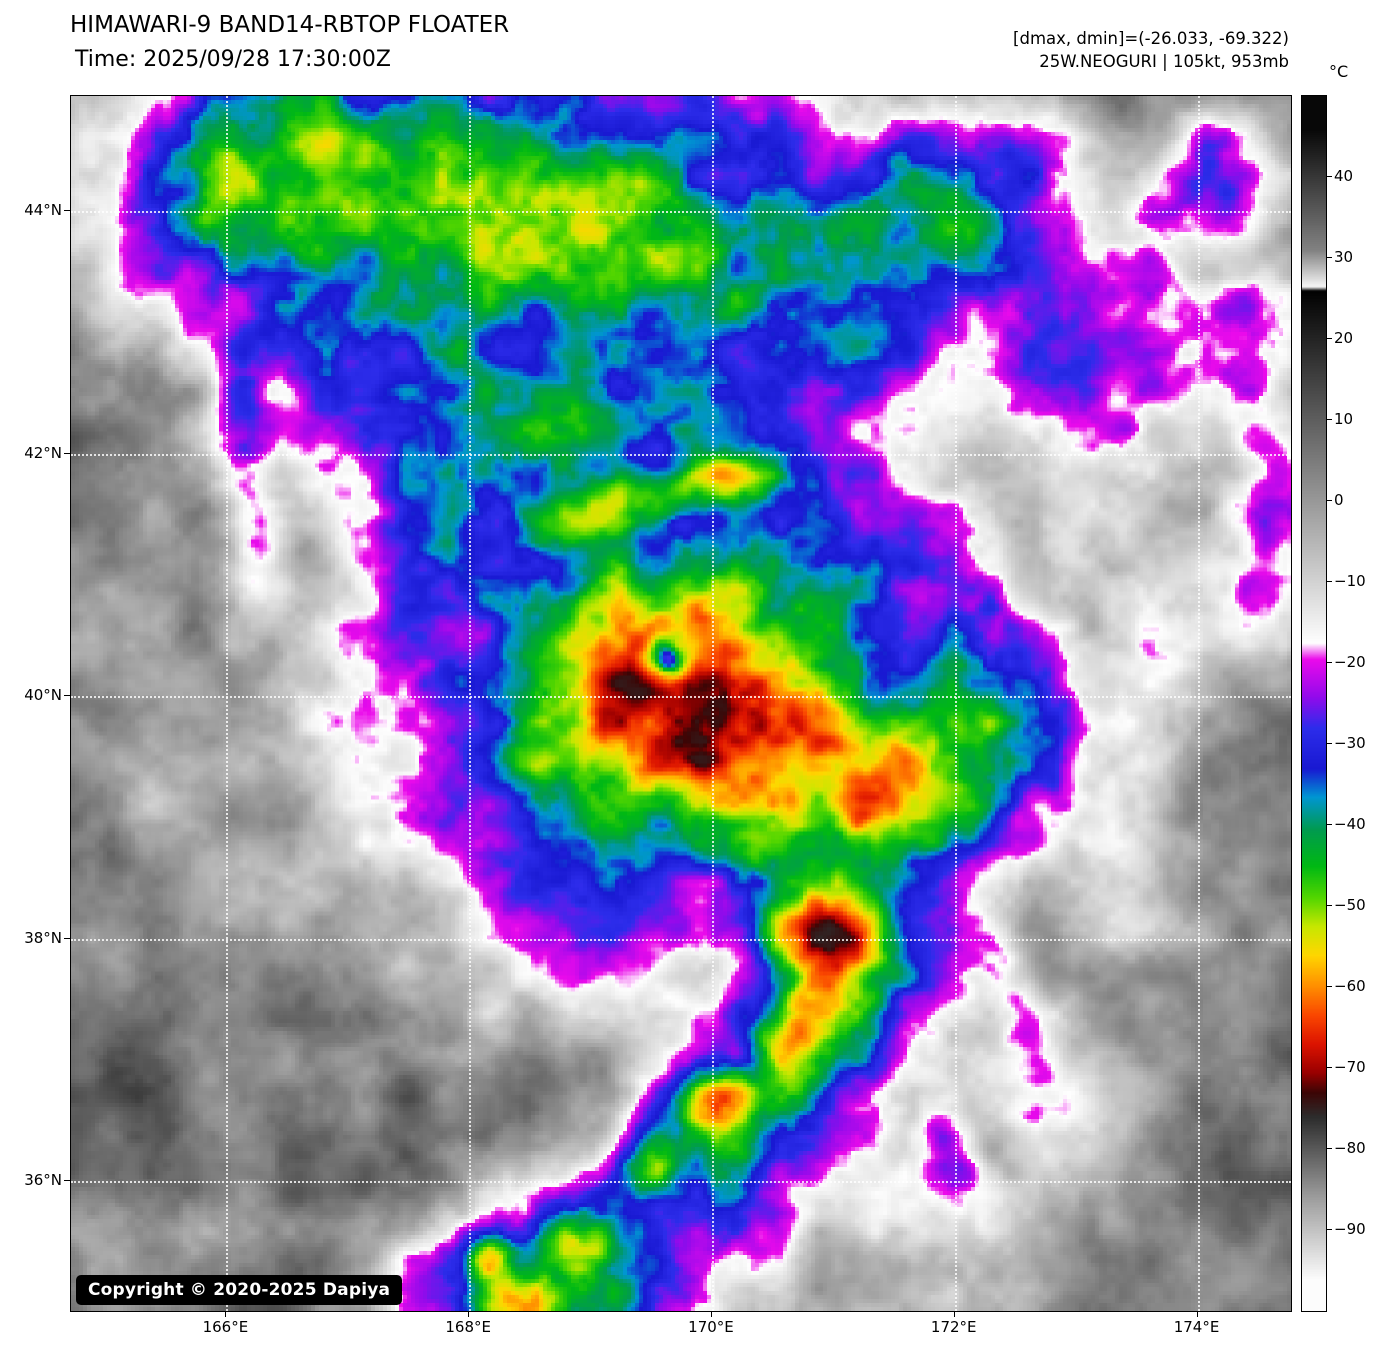 This screenshot has height=1359, width=1389. What do you see at coordinates (1344, 176) in the screenshot?
I see `colorbar-tick-label: 40` at bounding box center [1344, 176].